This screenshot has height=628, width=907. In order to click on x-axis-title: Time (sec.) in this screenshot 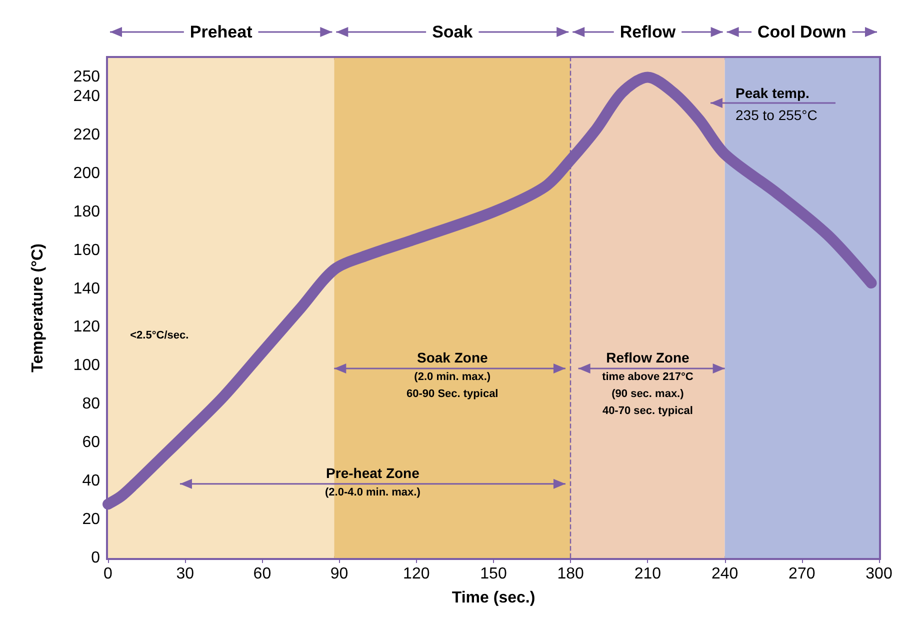, I will do `click(494, 598)`.